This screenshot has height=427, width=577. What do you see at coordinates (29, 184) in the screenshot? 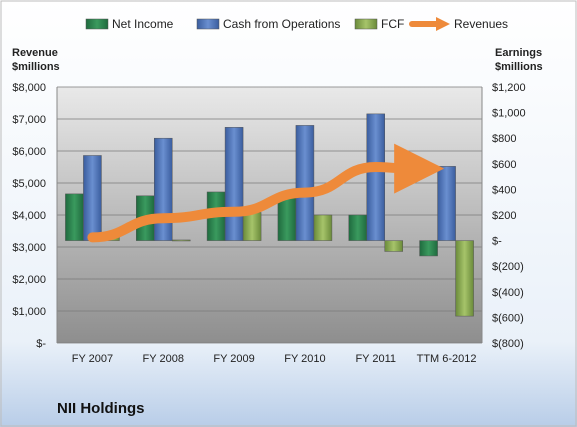
I see `left-tick-label: $5,000` at bounding box center [29, 184].